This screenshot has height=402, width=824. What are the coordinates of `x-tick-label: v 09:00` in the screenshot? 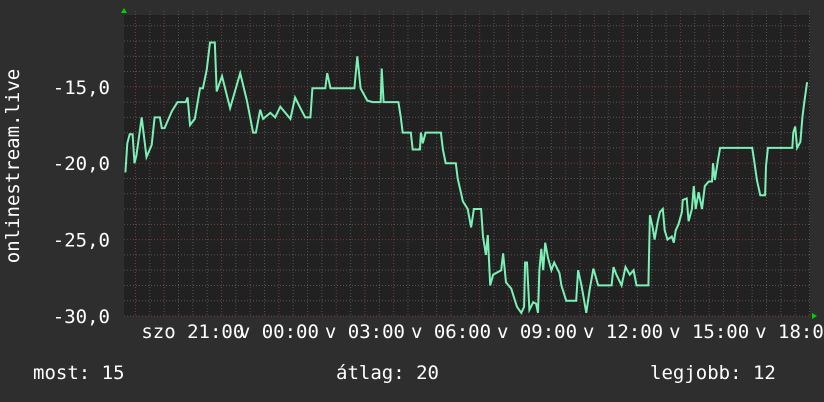 It's located at (537, 332).